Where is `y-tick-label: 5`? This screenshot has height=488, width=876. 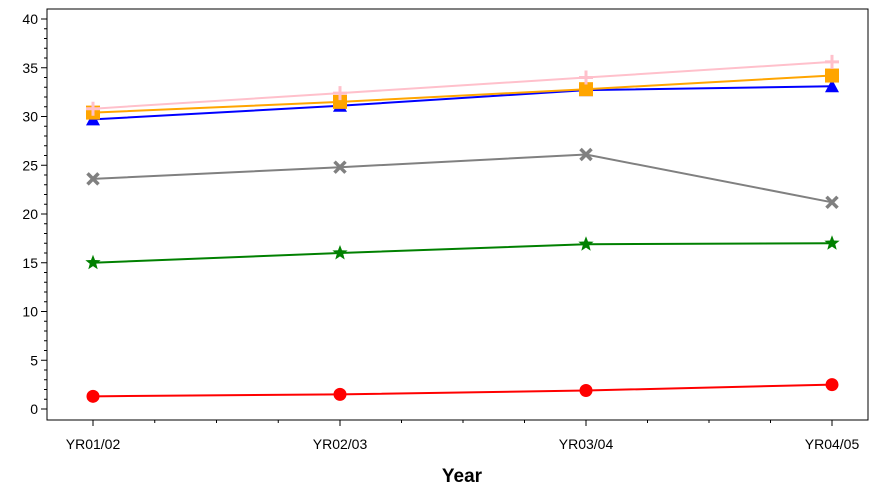
y-tick-label: 5 is located at coordinates (34, 360).